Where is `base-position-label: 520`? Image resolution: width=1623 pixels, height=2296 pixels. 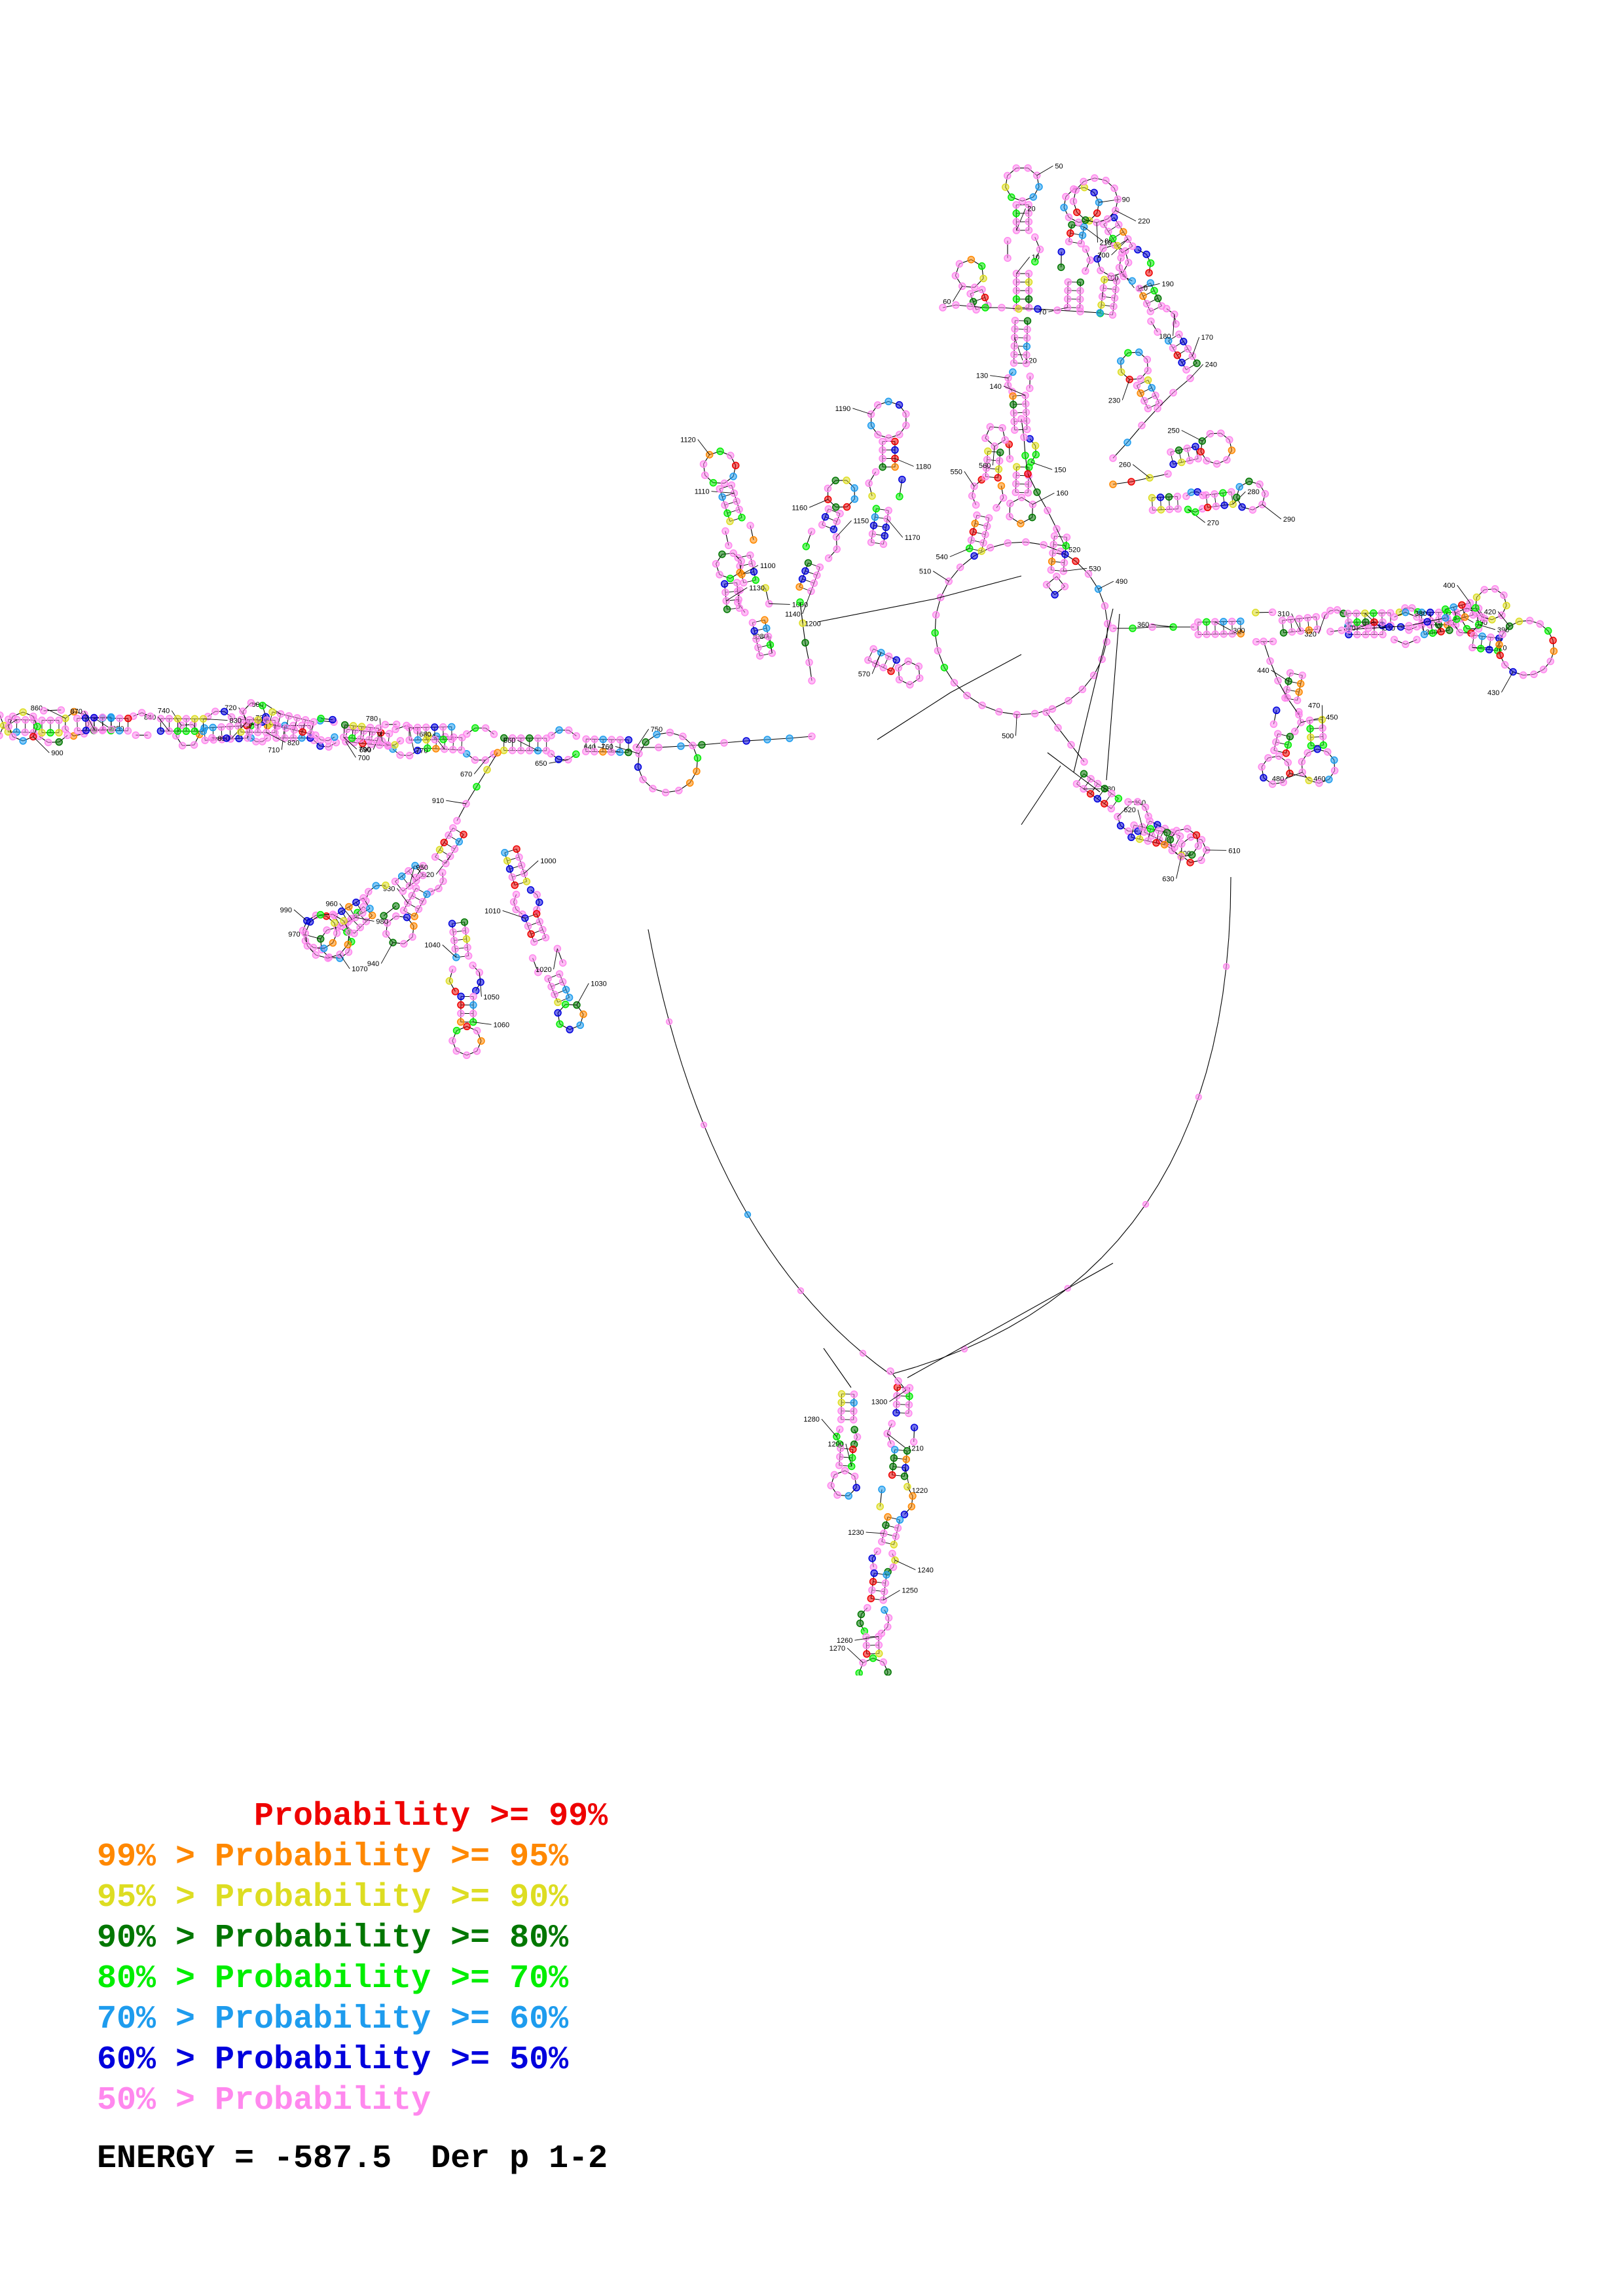 base-position-label: 520 is located at coordinates (1074, 550).